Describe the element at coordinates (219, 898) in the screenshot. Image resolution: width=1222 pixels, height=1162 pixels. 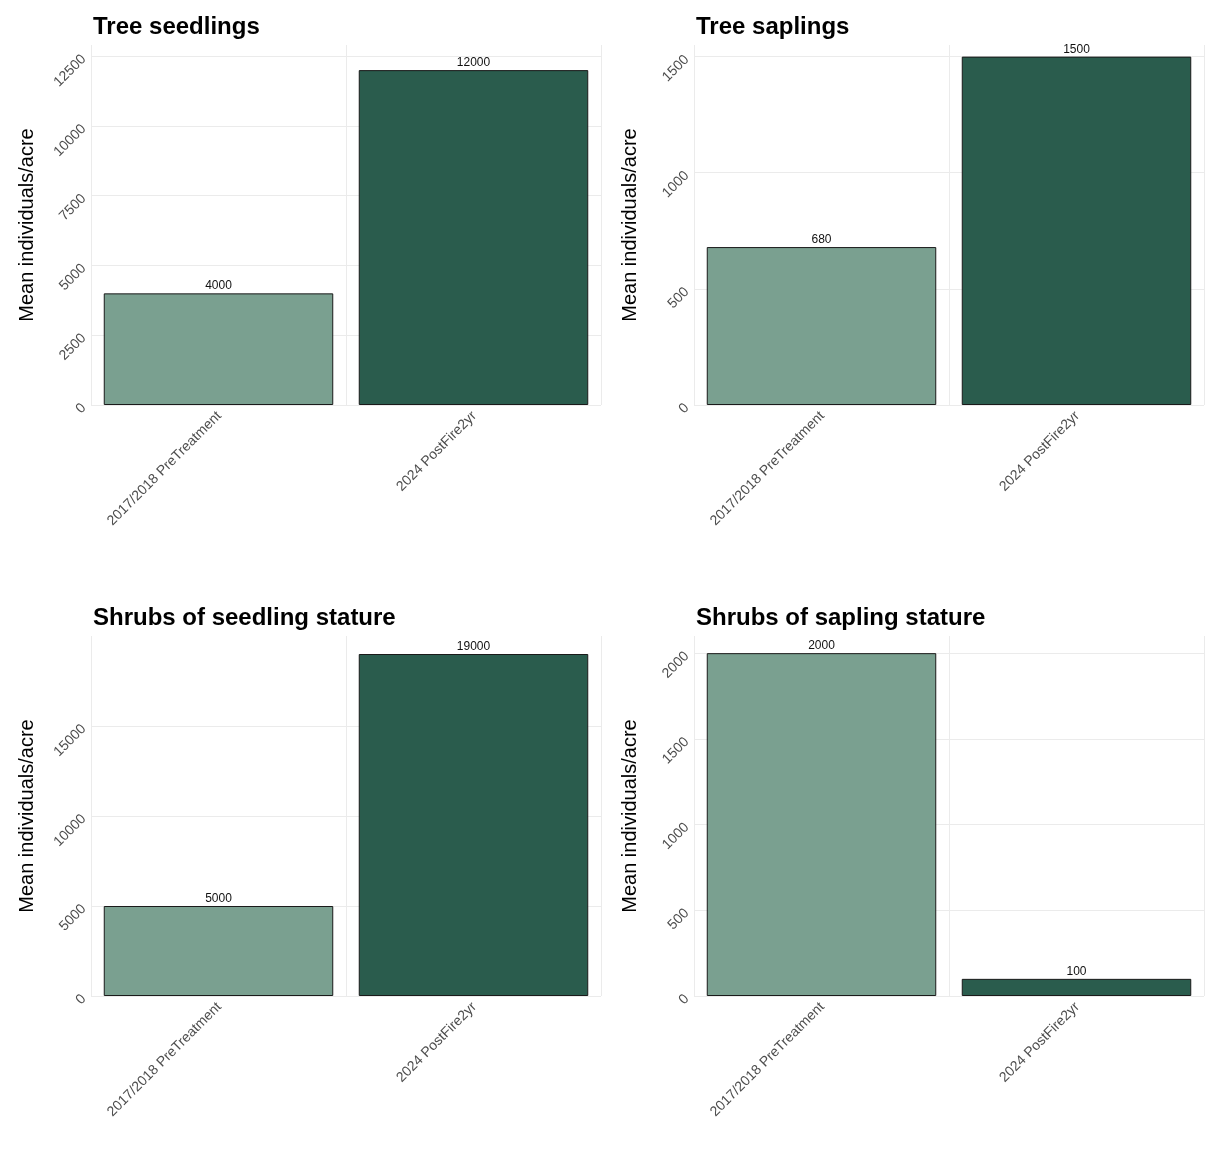
I see `data-label: 5000` at that location.